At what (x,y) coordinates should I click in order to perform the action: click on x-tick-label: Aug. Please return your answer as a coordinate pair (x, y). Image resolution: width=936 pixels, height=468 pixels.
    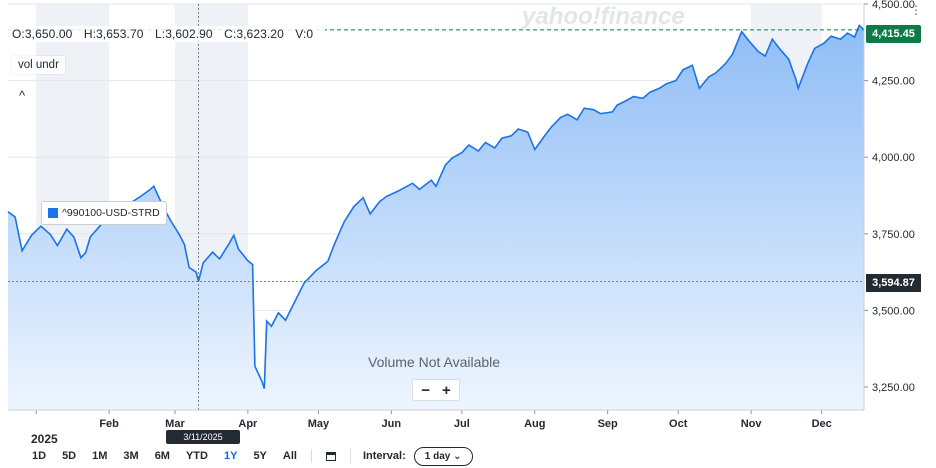
    Looking at the image, I should click on (534, 424).